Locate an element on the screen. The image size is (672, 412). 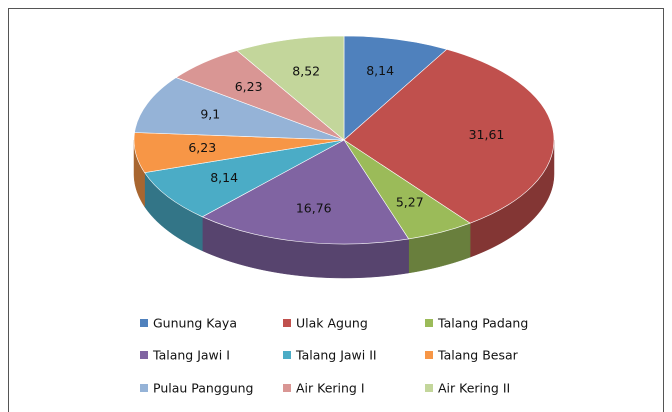
legend-label: Ulak Agung is located at coordinates (332, 323).